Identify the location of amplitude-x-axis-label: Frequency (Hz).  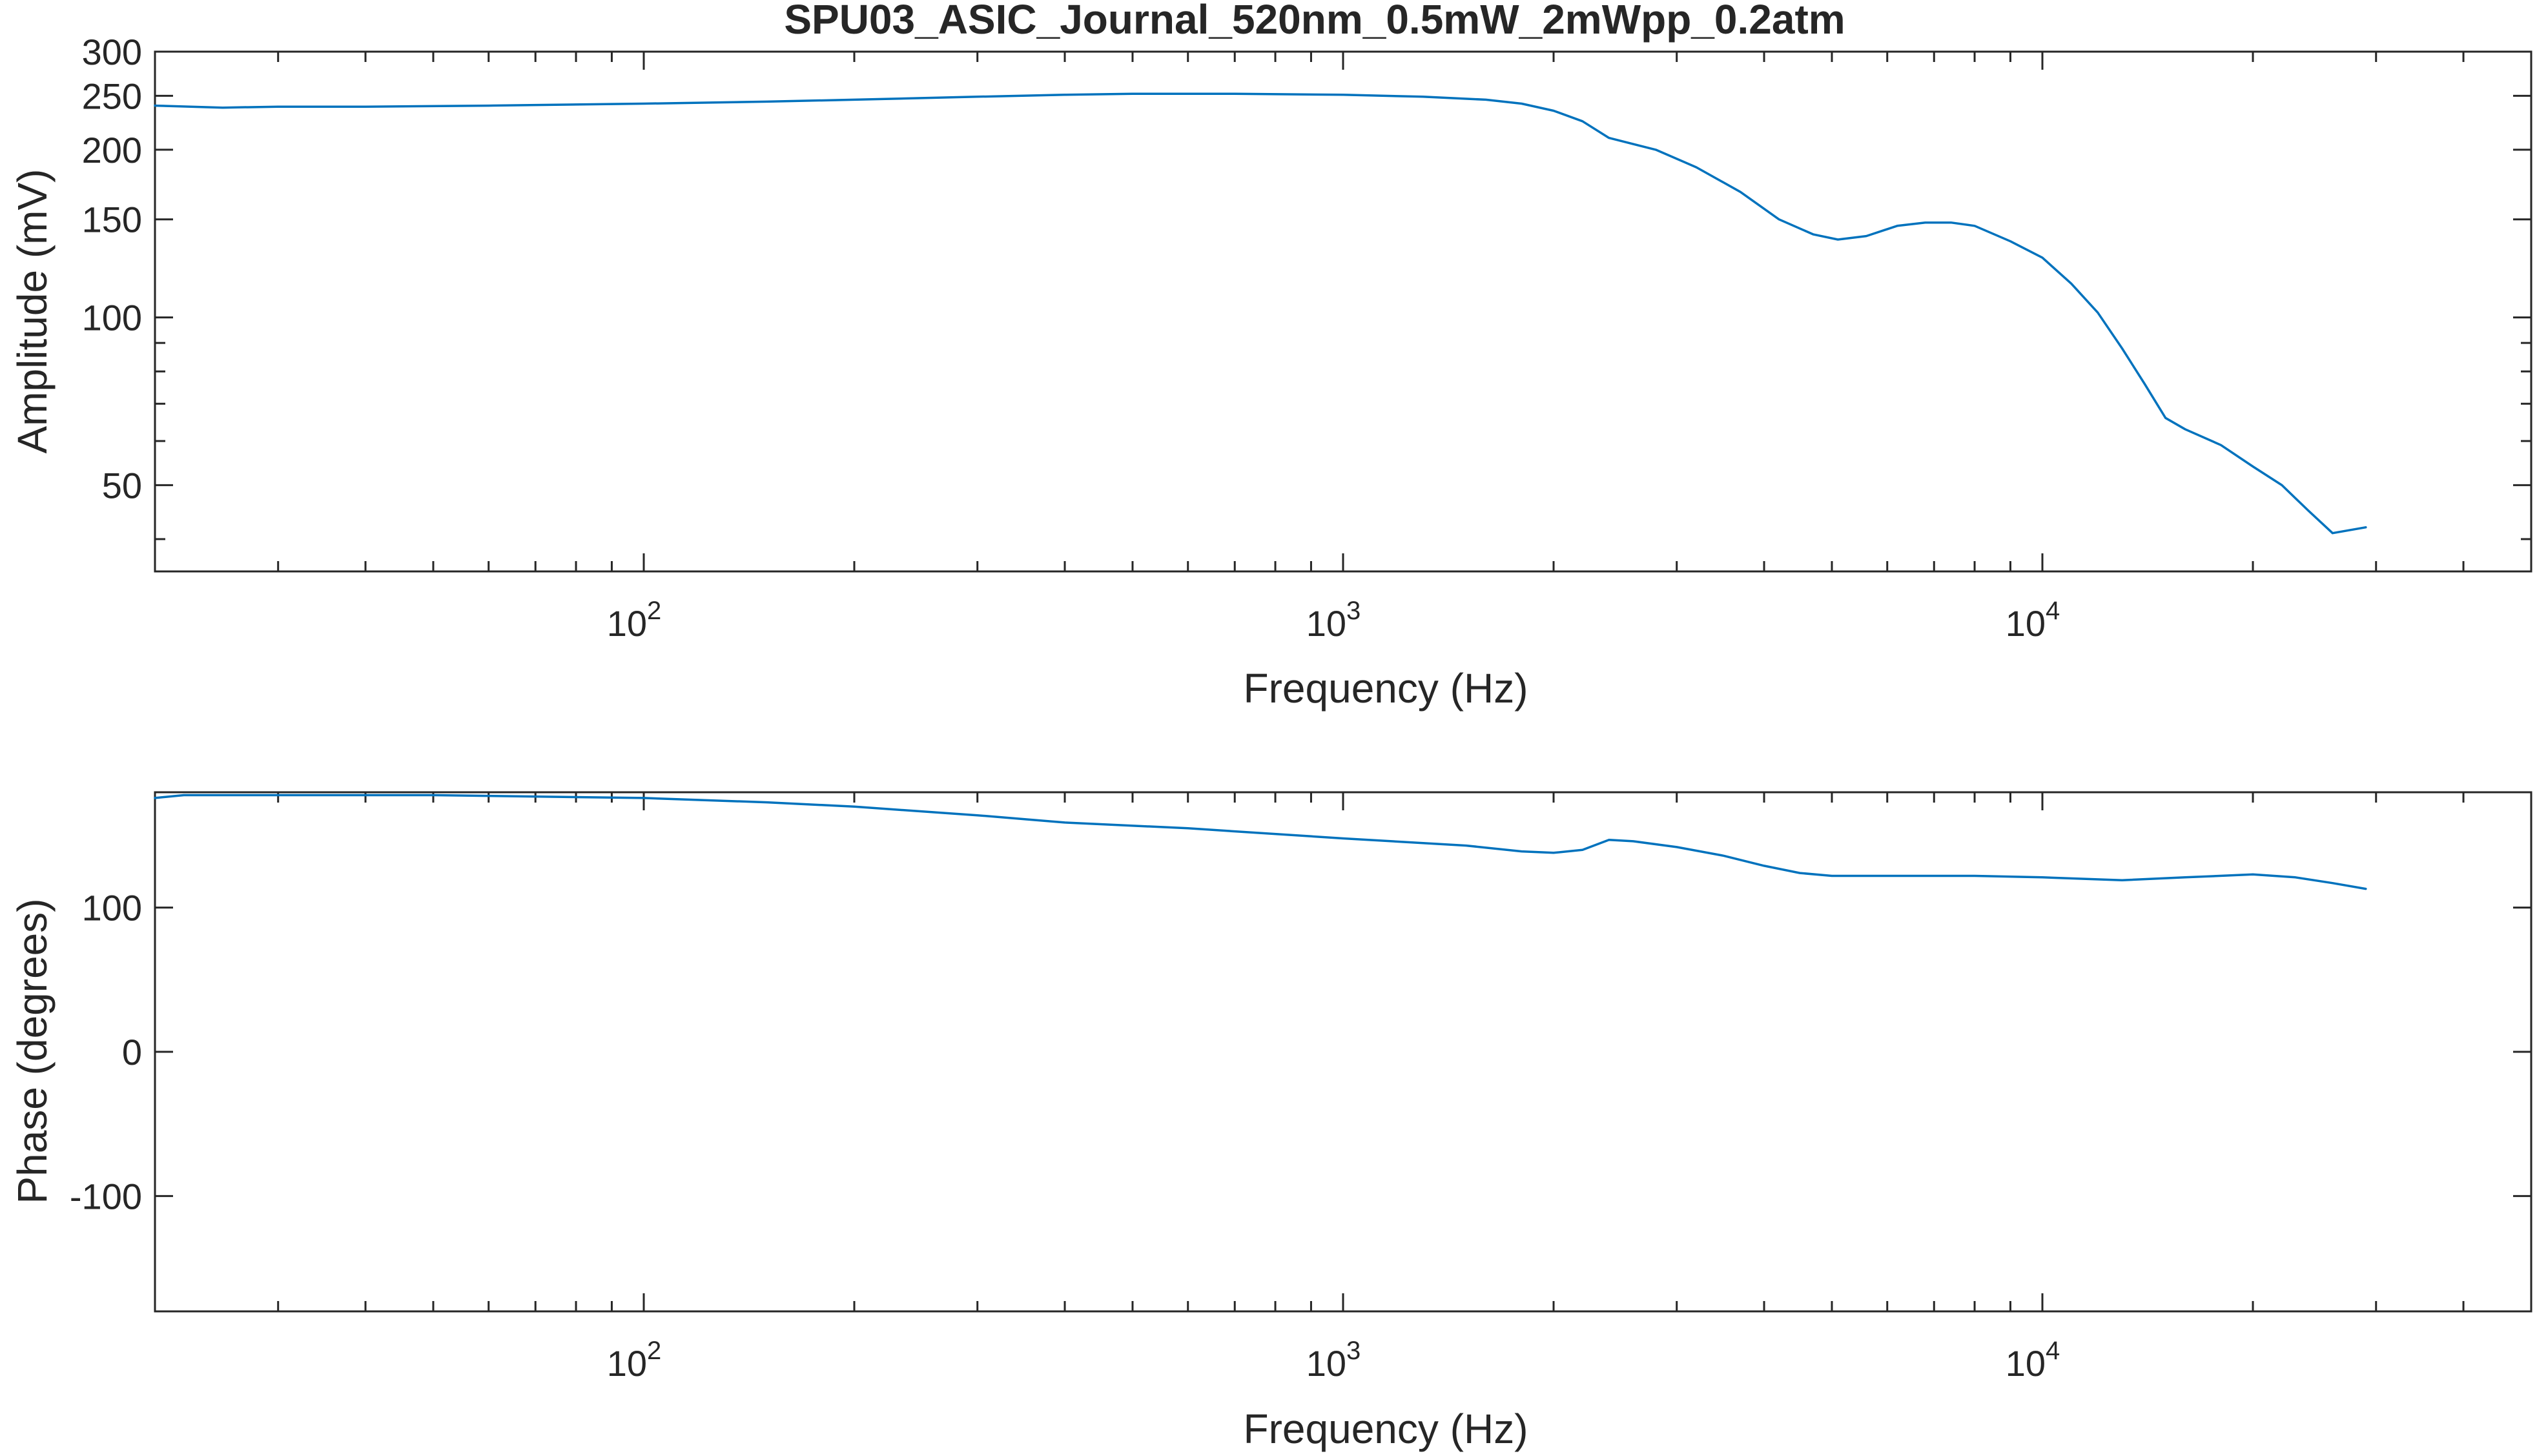
(1386, 688).